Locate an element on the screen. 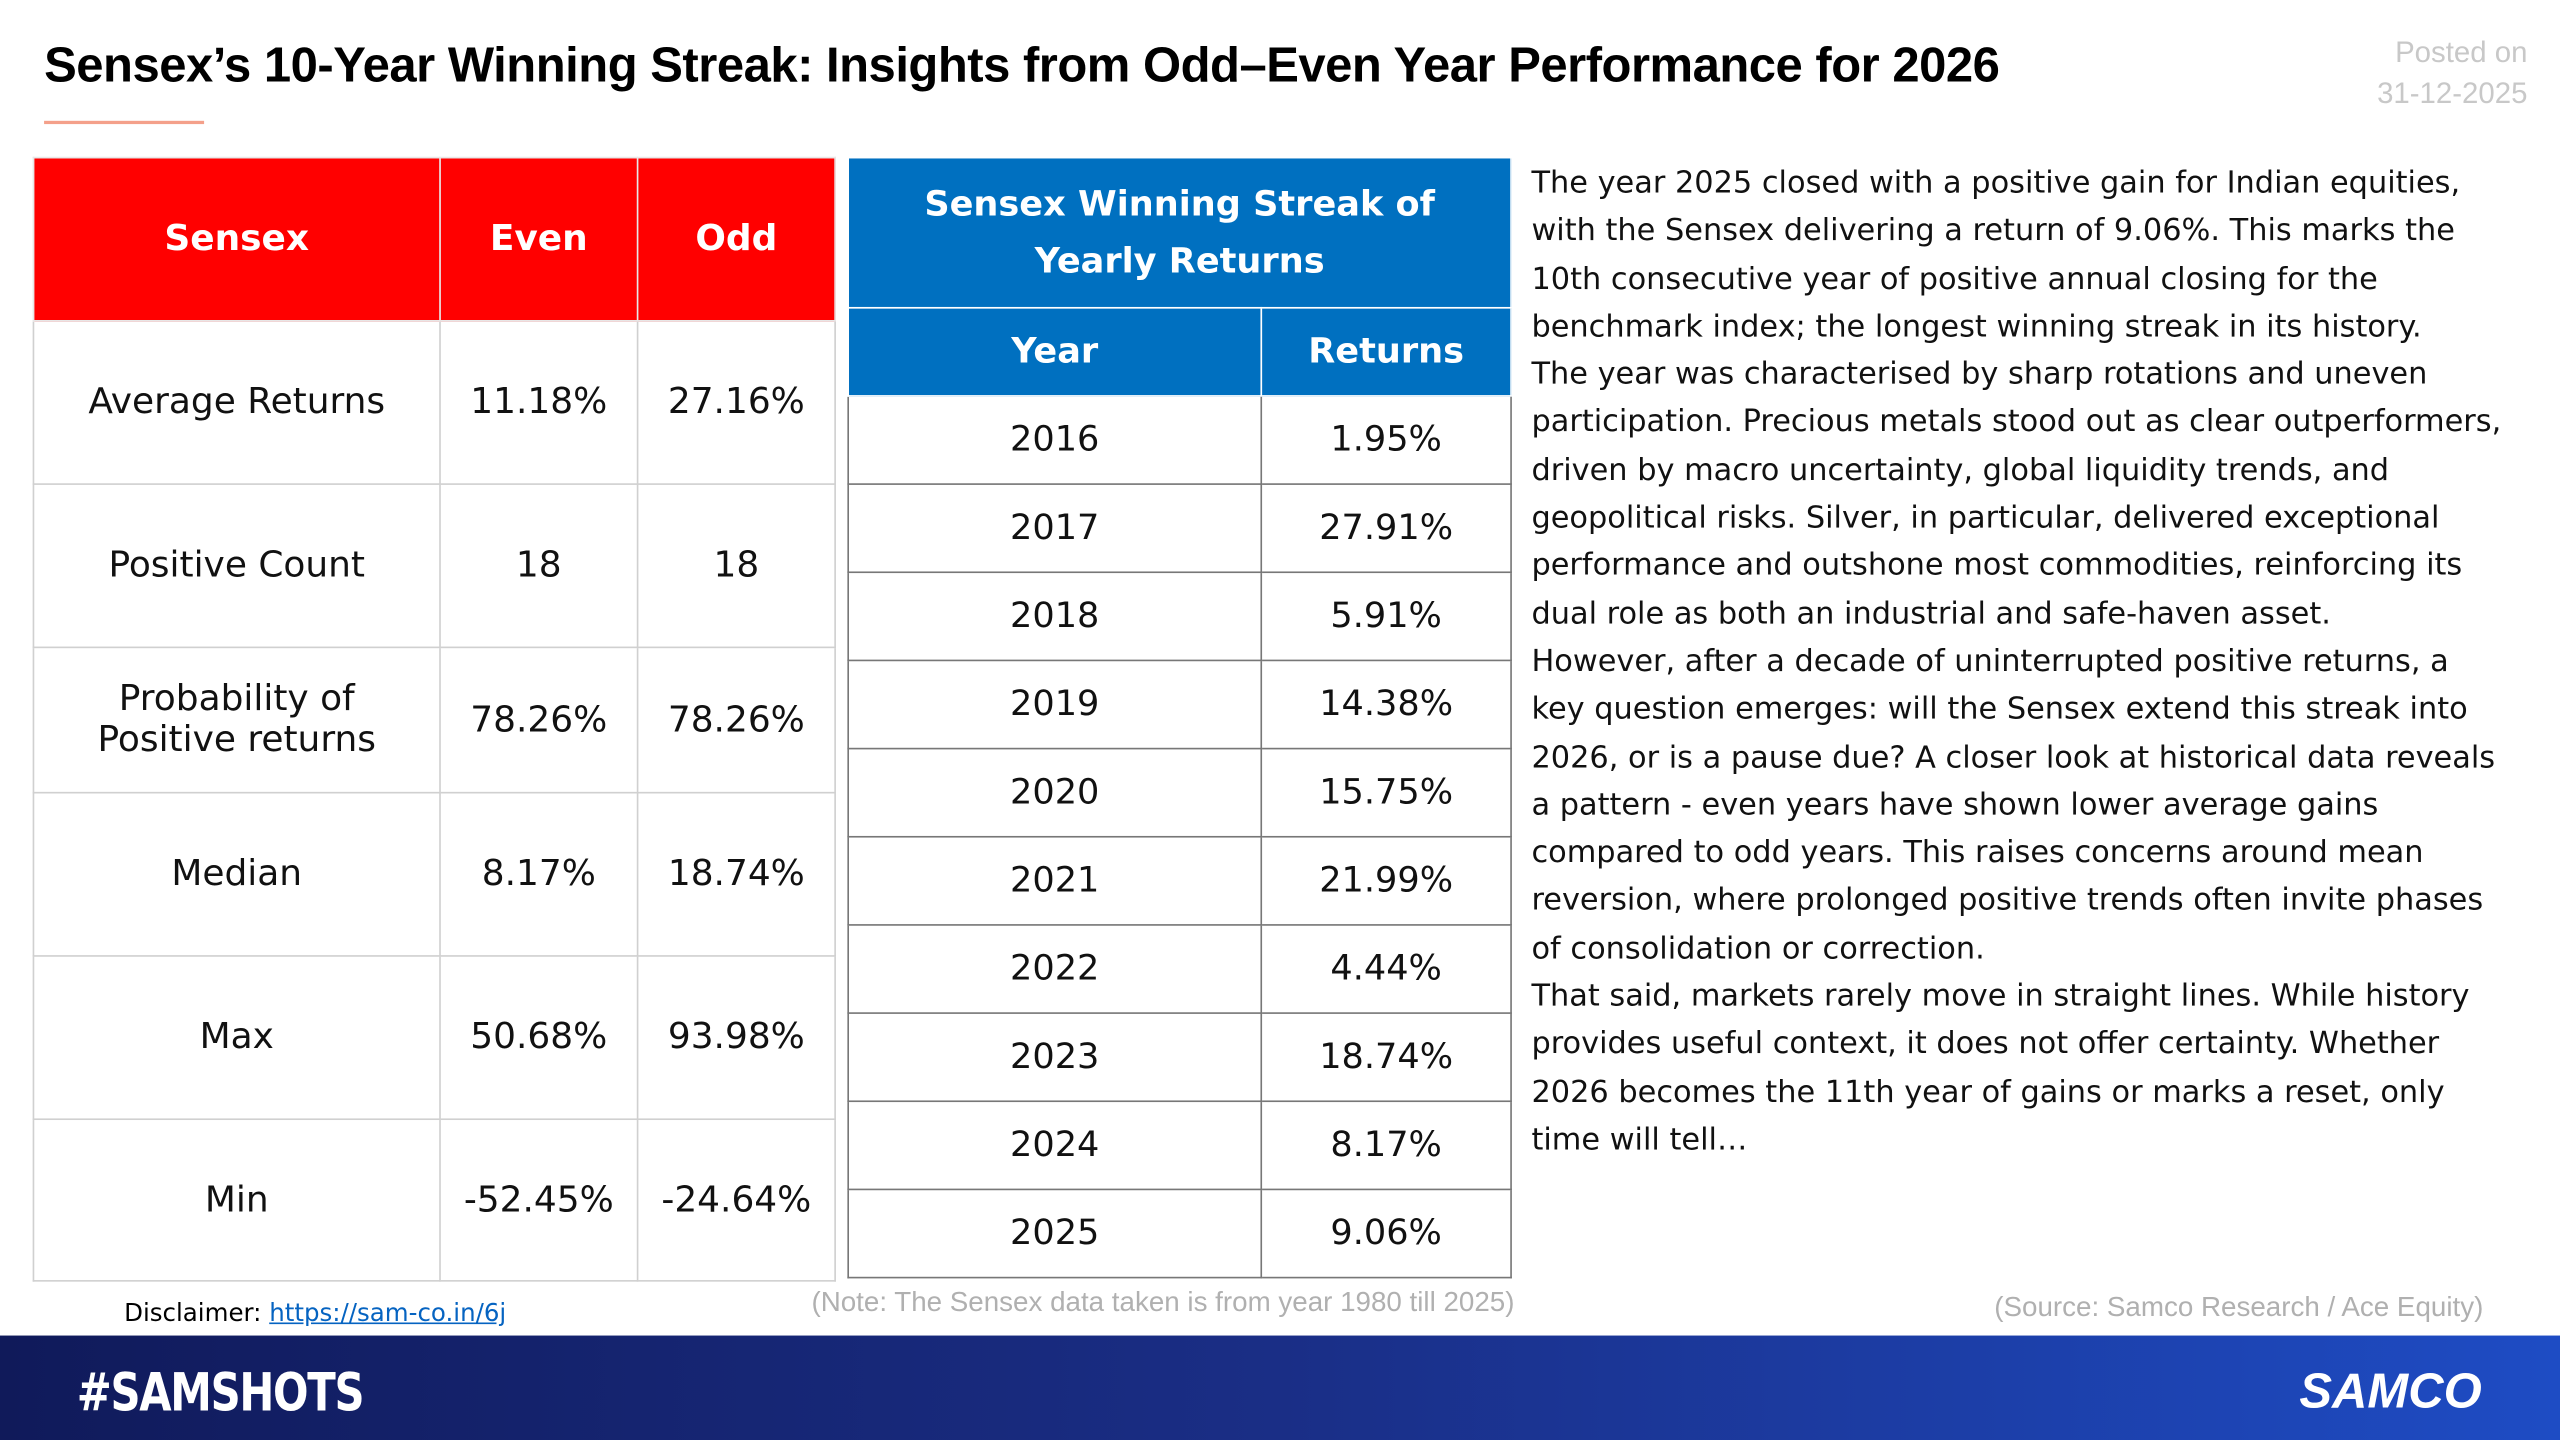  cell: 2023 is located at coordinates (1055, 1057).